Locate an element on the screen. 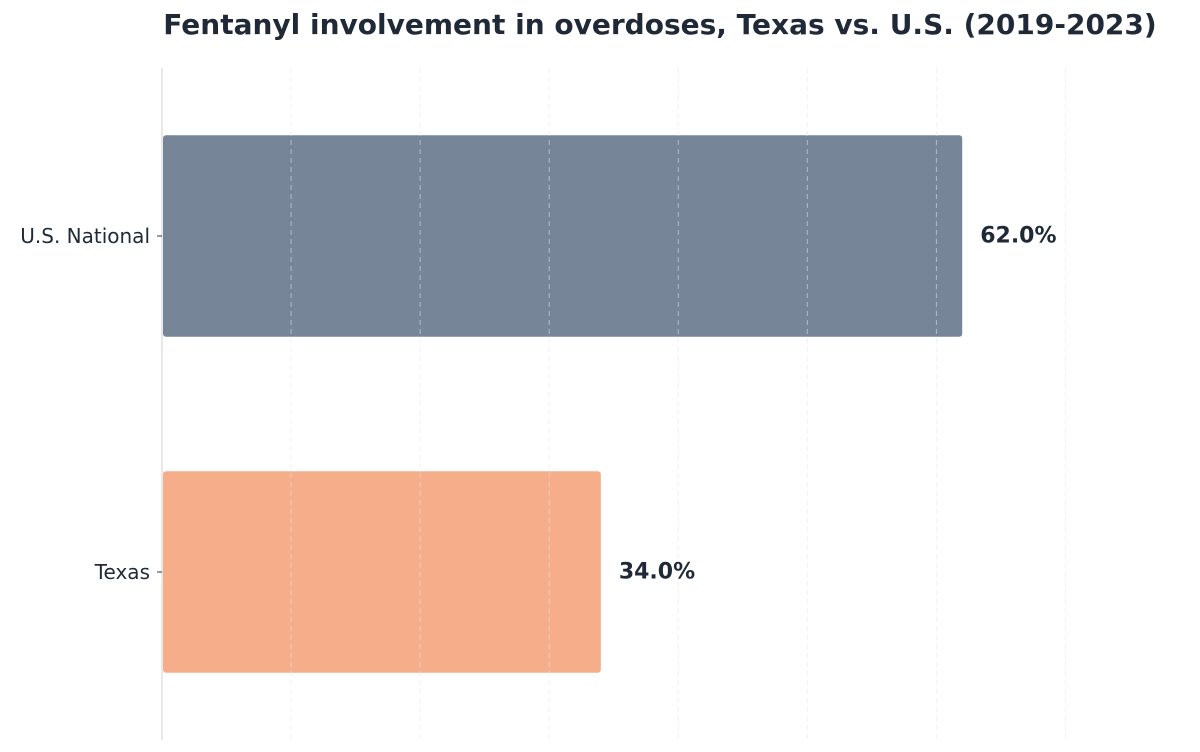  category-label: Texas is located at coordinates (122, 572).